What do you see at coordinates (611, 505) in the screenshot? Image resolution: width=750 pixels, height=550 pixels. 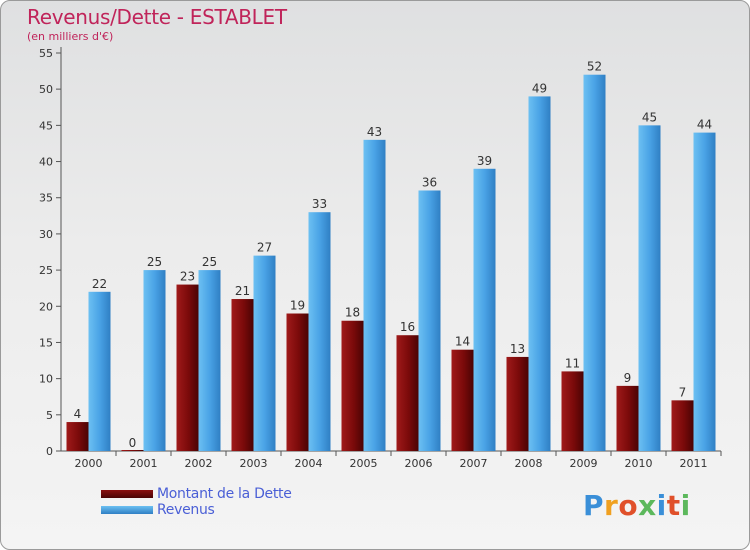 I see `logo-letter: r` at bounding box center [611, 505].